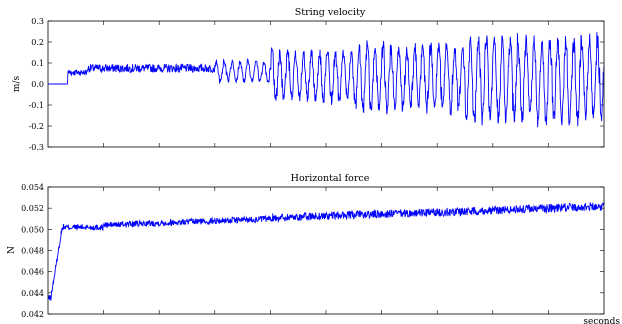 The height and width of the screenshot is (324, 622). I want to click on y-tick-label: 0.050, so click(32, 229).